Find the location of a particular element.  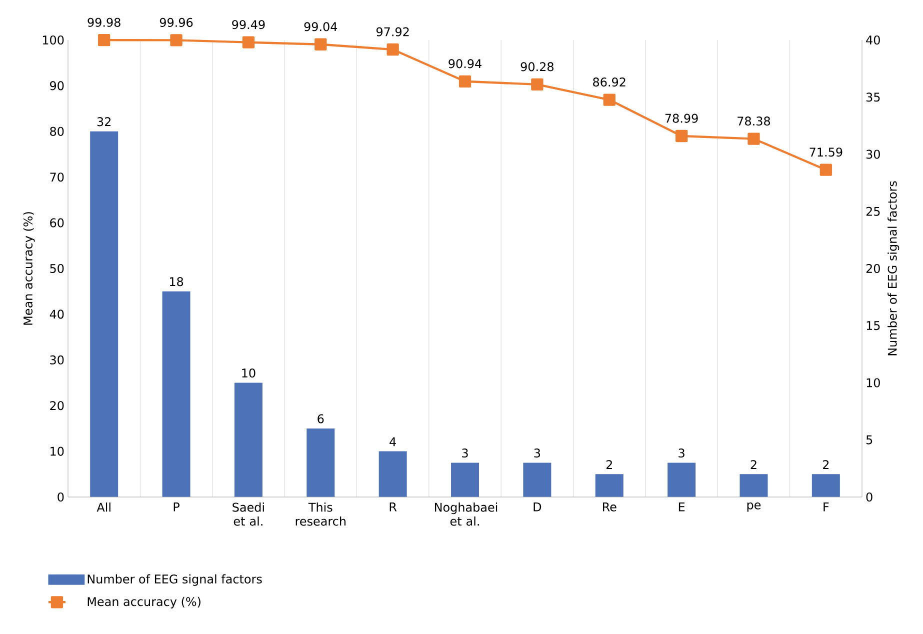

data-label: 90.94 is located at coordinates (465, 63).